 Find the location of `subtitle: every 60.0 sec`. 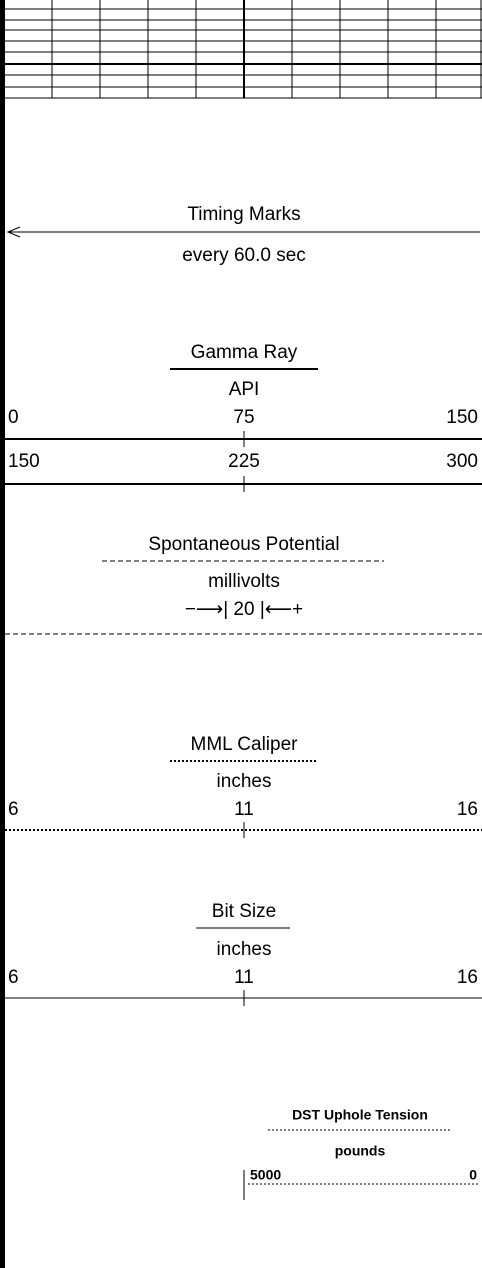

subtitle: every 60.0 sec is located at coordinates (244, 255).